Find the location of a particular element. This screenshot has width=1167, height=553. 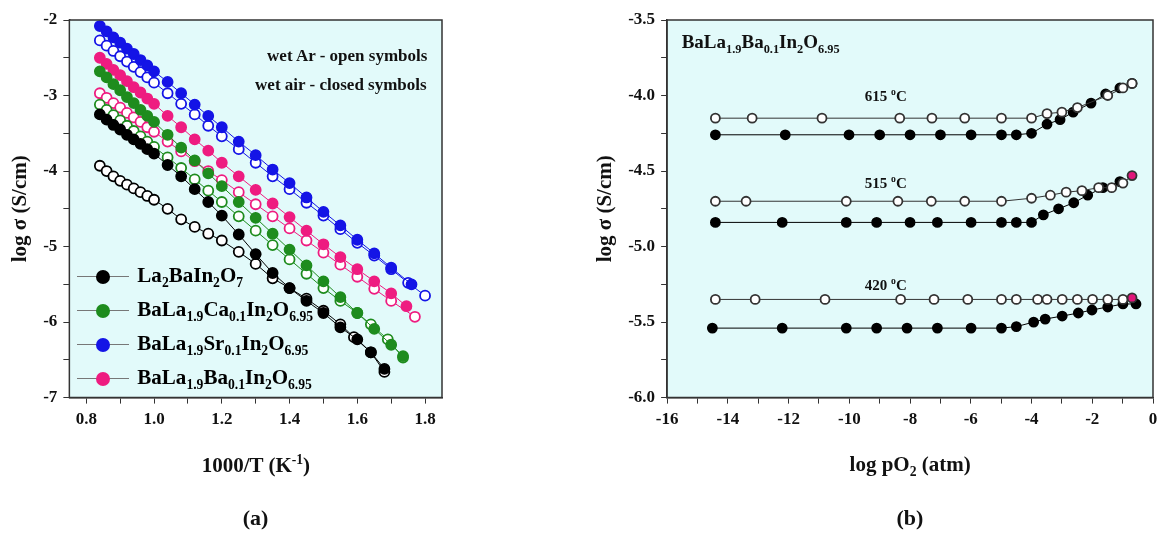

x-axis-title: log pO$_{2}$ (atm) is located at coordinates (910, 466).